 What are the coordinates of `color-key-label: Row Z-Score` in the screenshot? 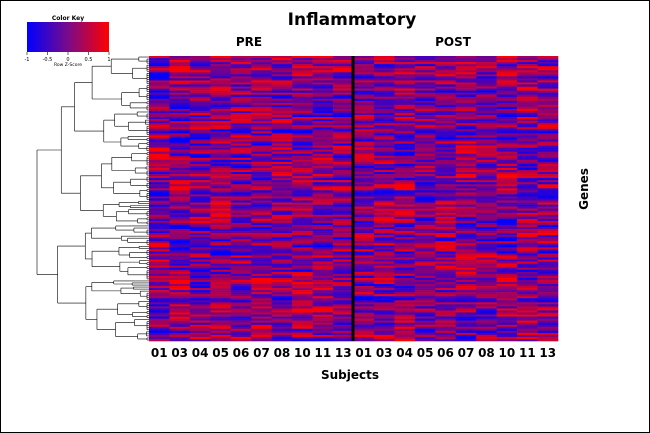 It's located at (68, 65).